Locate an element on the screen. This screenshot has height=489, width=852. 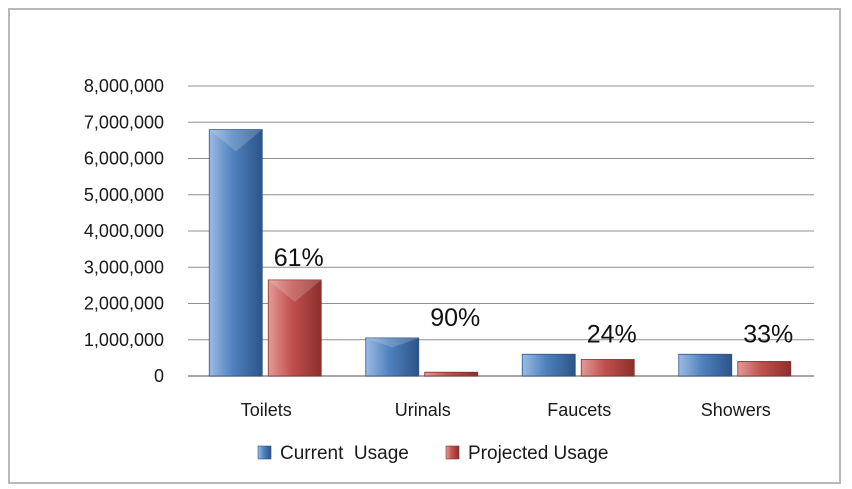
y-tick-label: 7,000,000 is located at coordinates (124, 122).